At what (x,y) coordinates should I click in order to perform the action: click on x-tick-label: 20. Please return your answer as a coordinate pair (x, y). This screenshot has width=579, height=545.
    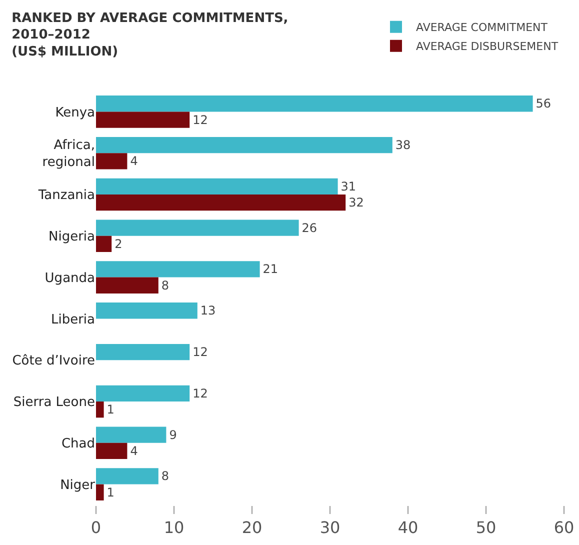
    Looking at the image, I should click on (252, 528).